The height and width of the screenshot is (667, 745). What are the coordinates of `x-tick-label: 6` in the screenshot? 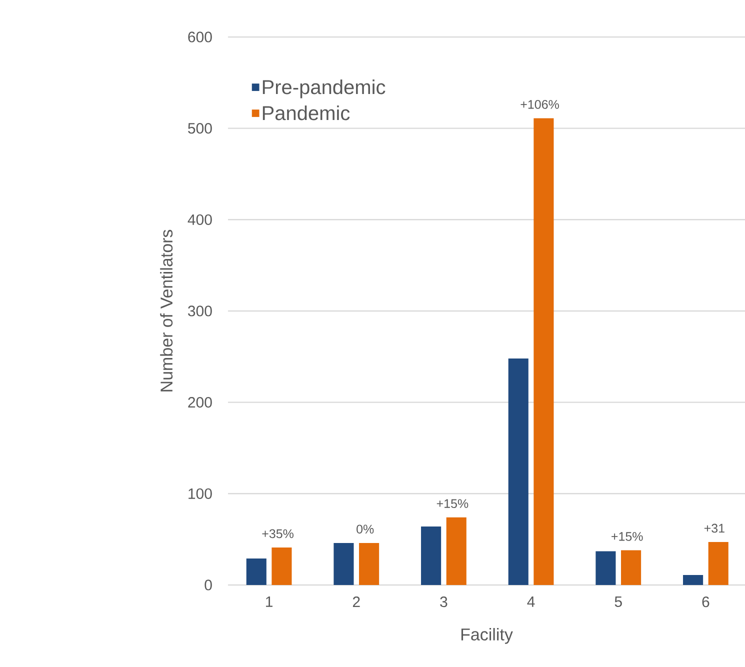 It's located at (706, 602).